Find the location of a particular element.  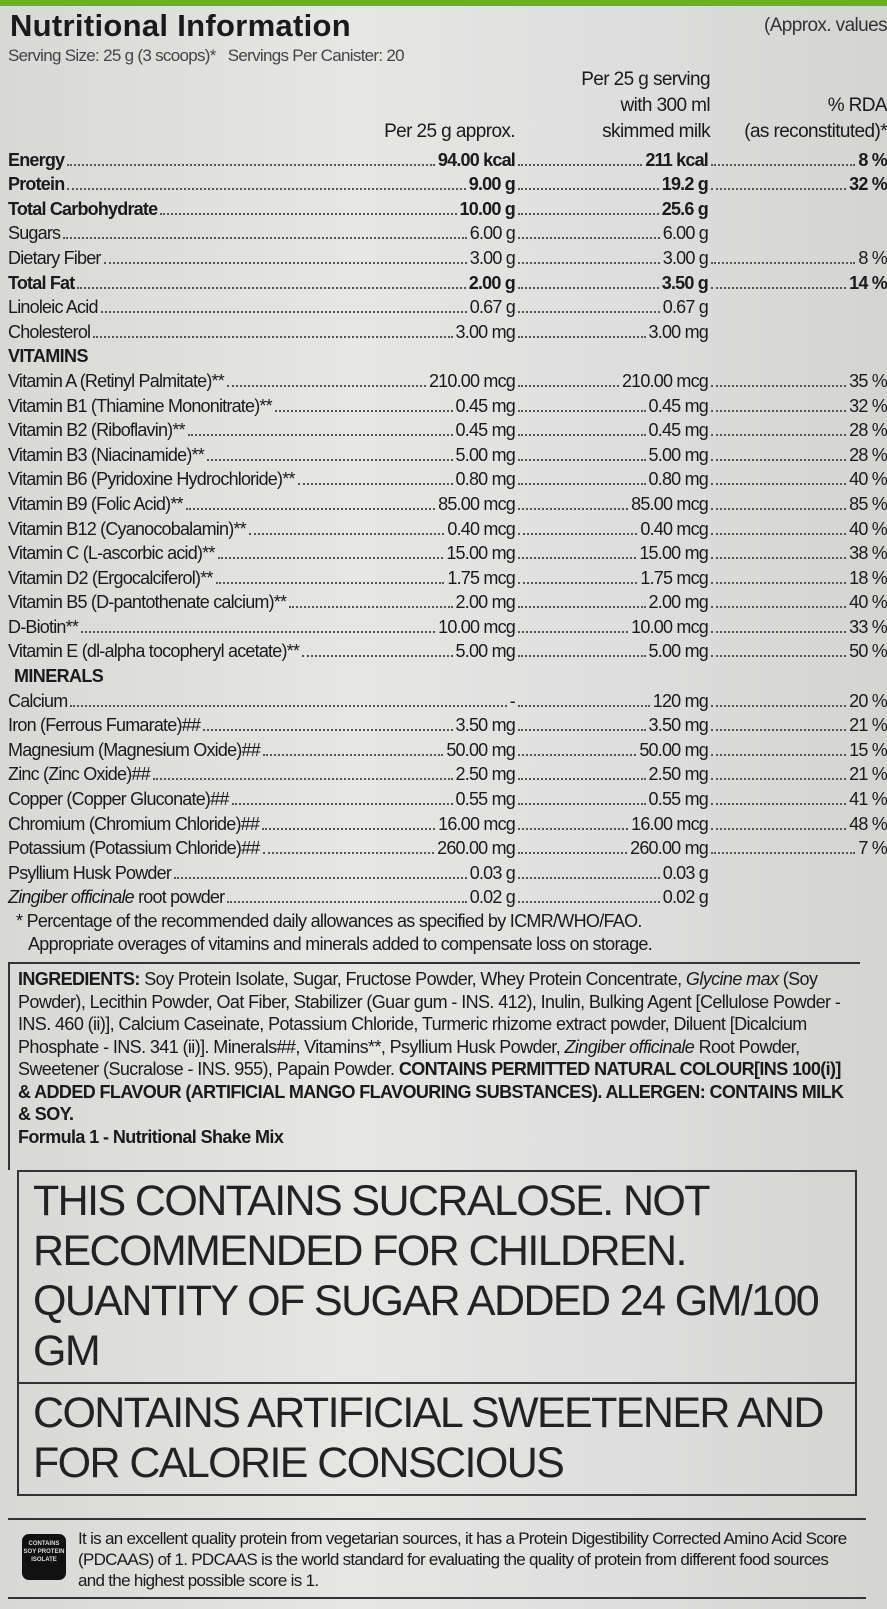

rda-cell: 20 % is located at coordinates (797, 701).